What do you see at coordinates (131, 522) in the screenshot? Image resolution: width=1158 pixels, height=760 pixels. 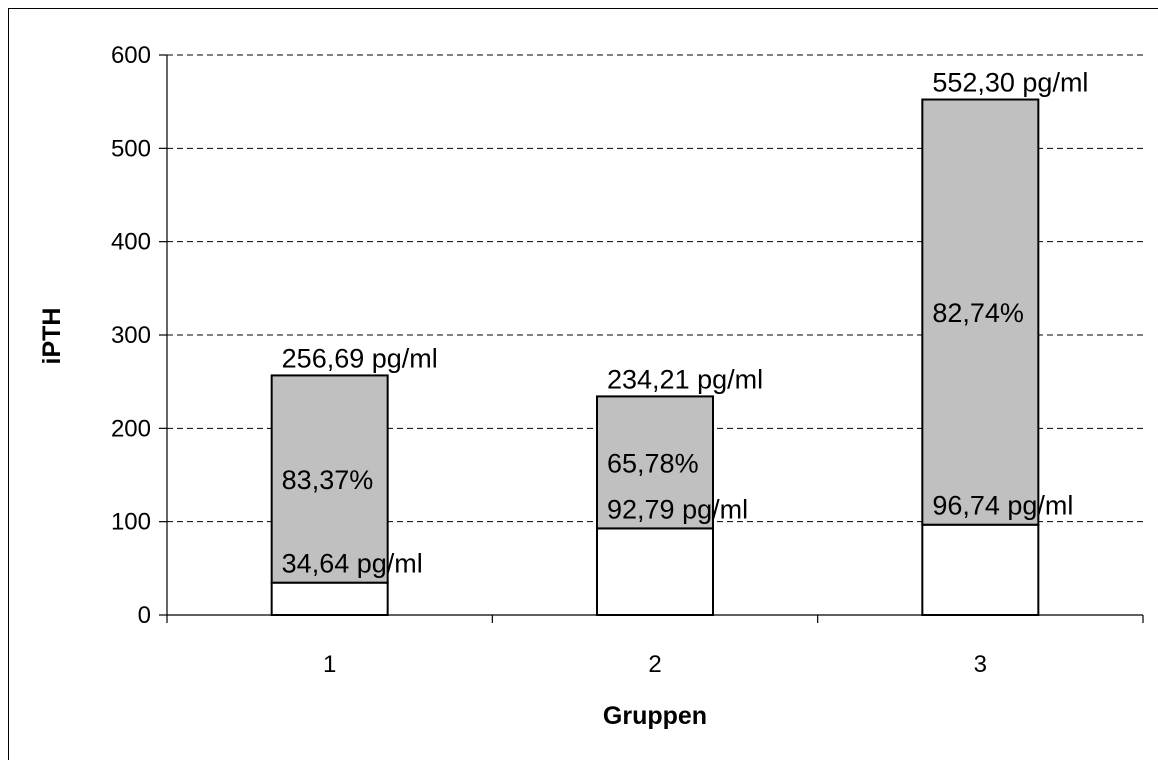 I see `y-tick-label: 100` at bounding box center [131, 522].